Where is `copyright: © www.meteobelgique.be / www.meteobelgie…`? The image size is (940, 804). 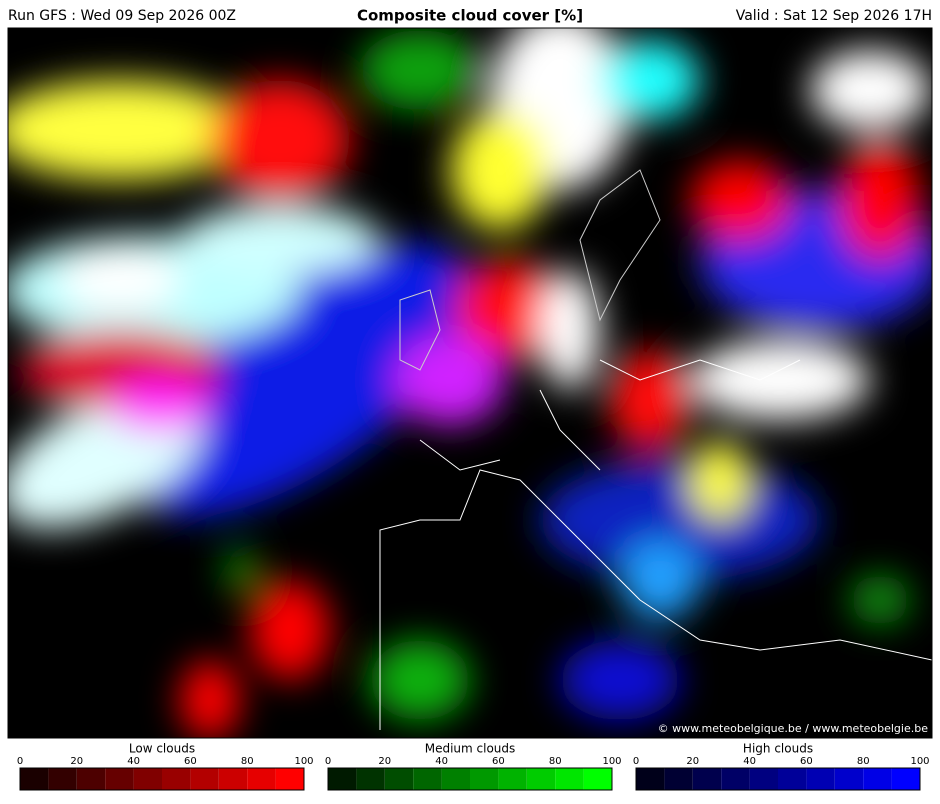
copyright: © www.meteobelgique.be / www.meteobelgie… is located at coordinates (793, 728).